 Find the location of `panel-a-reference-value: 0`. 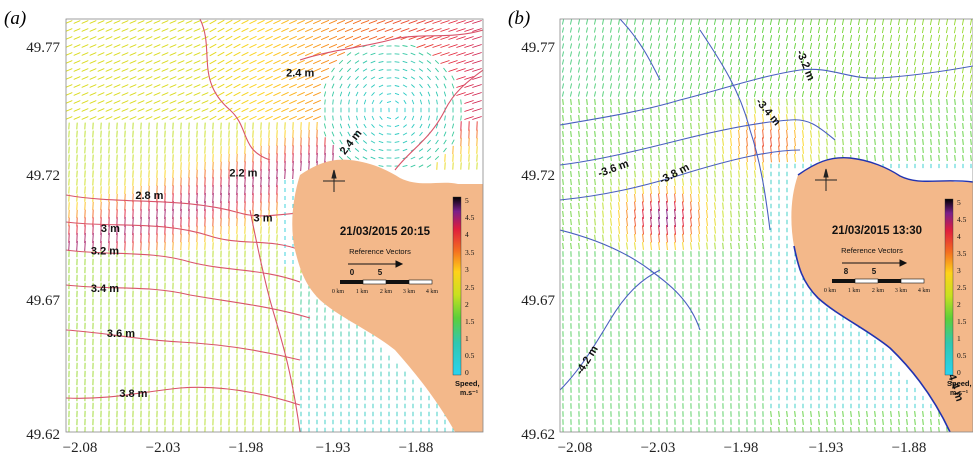

panel-a-reference-value: 0 is located at coordinates (352, 272).